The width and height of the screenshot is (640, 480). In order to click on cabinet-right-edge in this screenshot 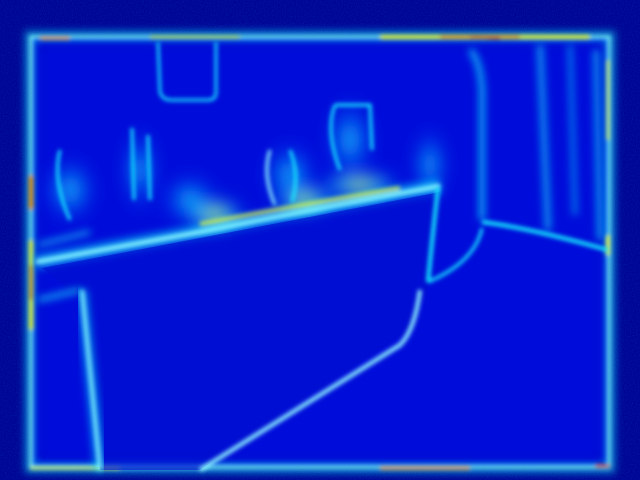, I will do `click(455, 235)`.